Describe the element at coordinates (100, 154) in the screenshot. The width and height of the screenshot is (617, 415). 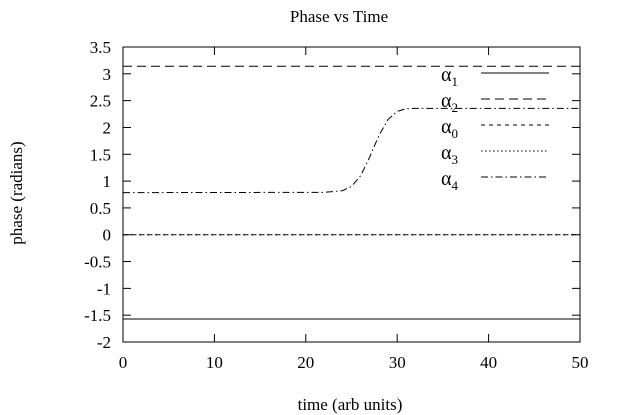
I see `y-tick-label: 1.5` at that location.